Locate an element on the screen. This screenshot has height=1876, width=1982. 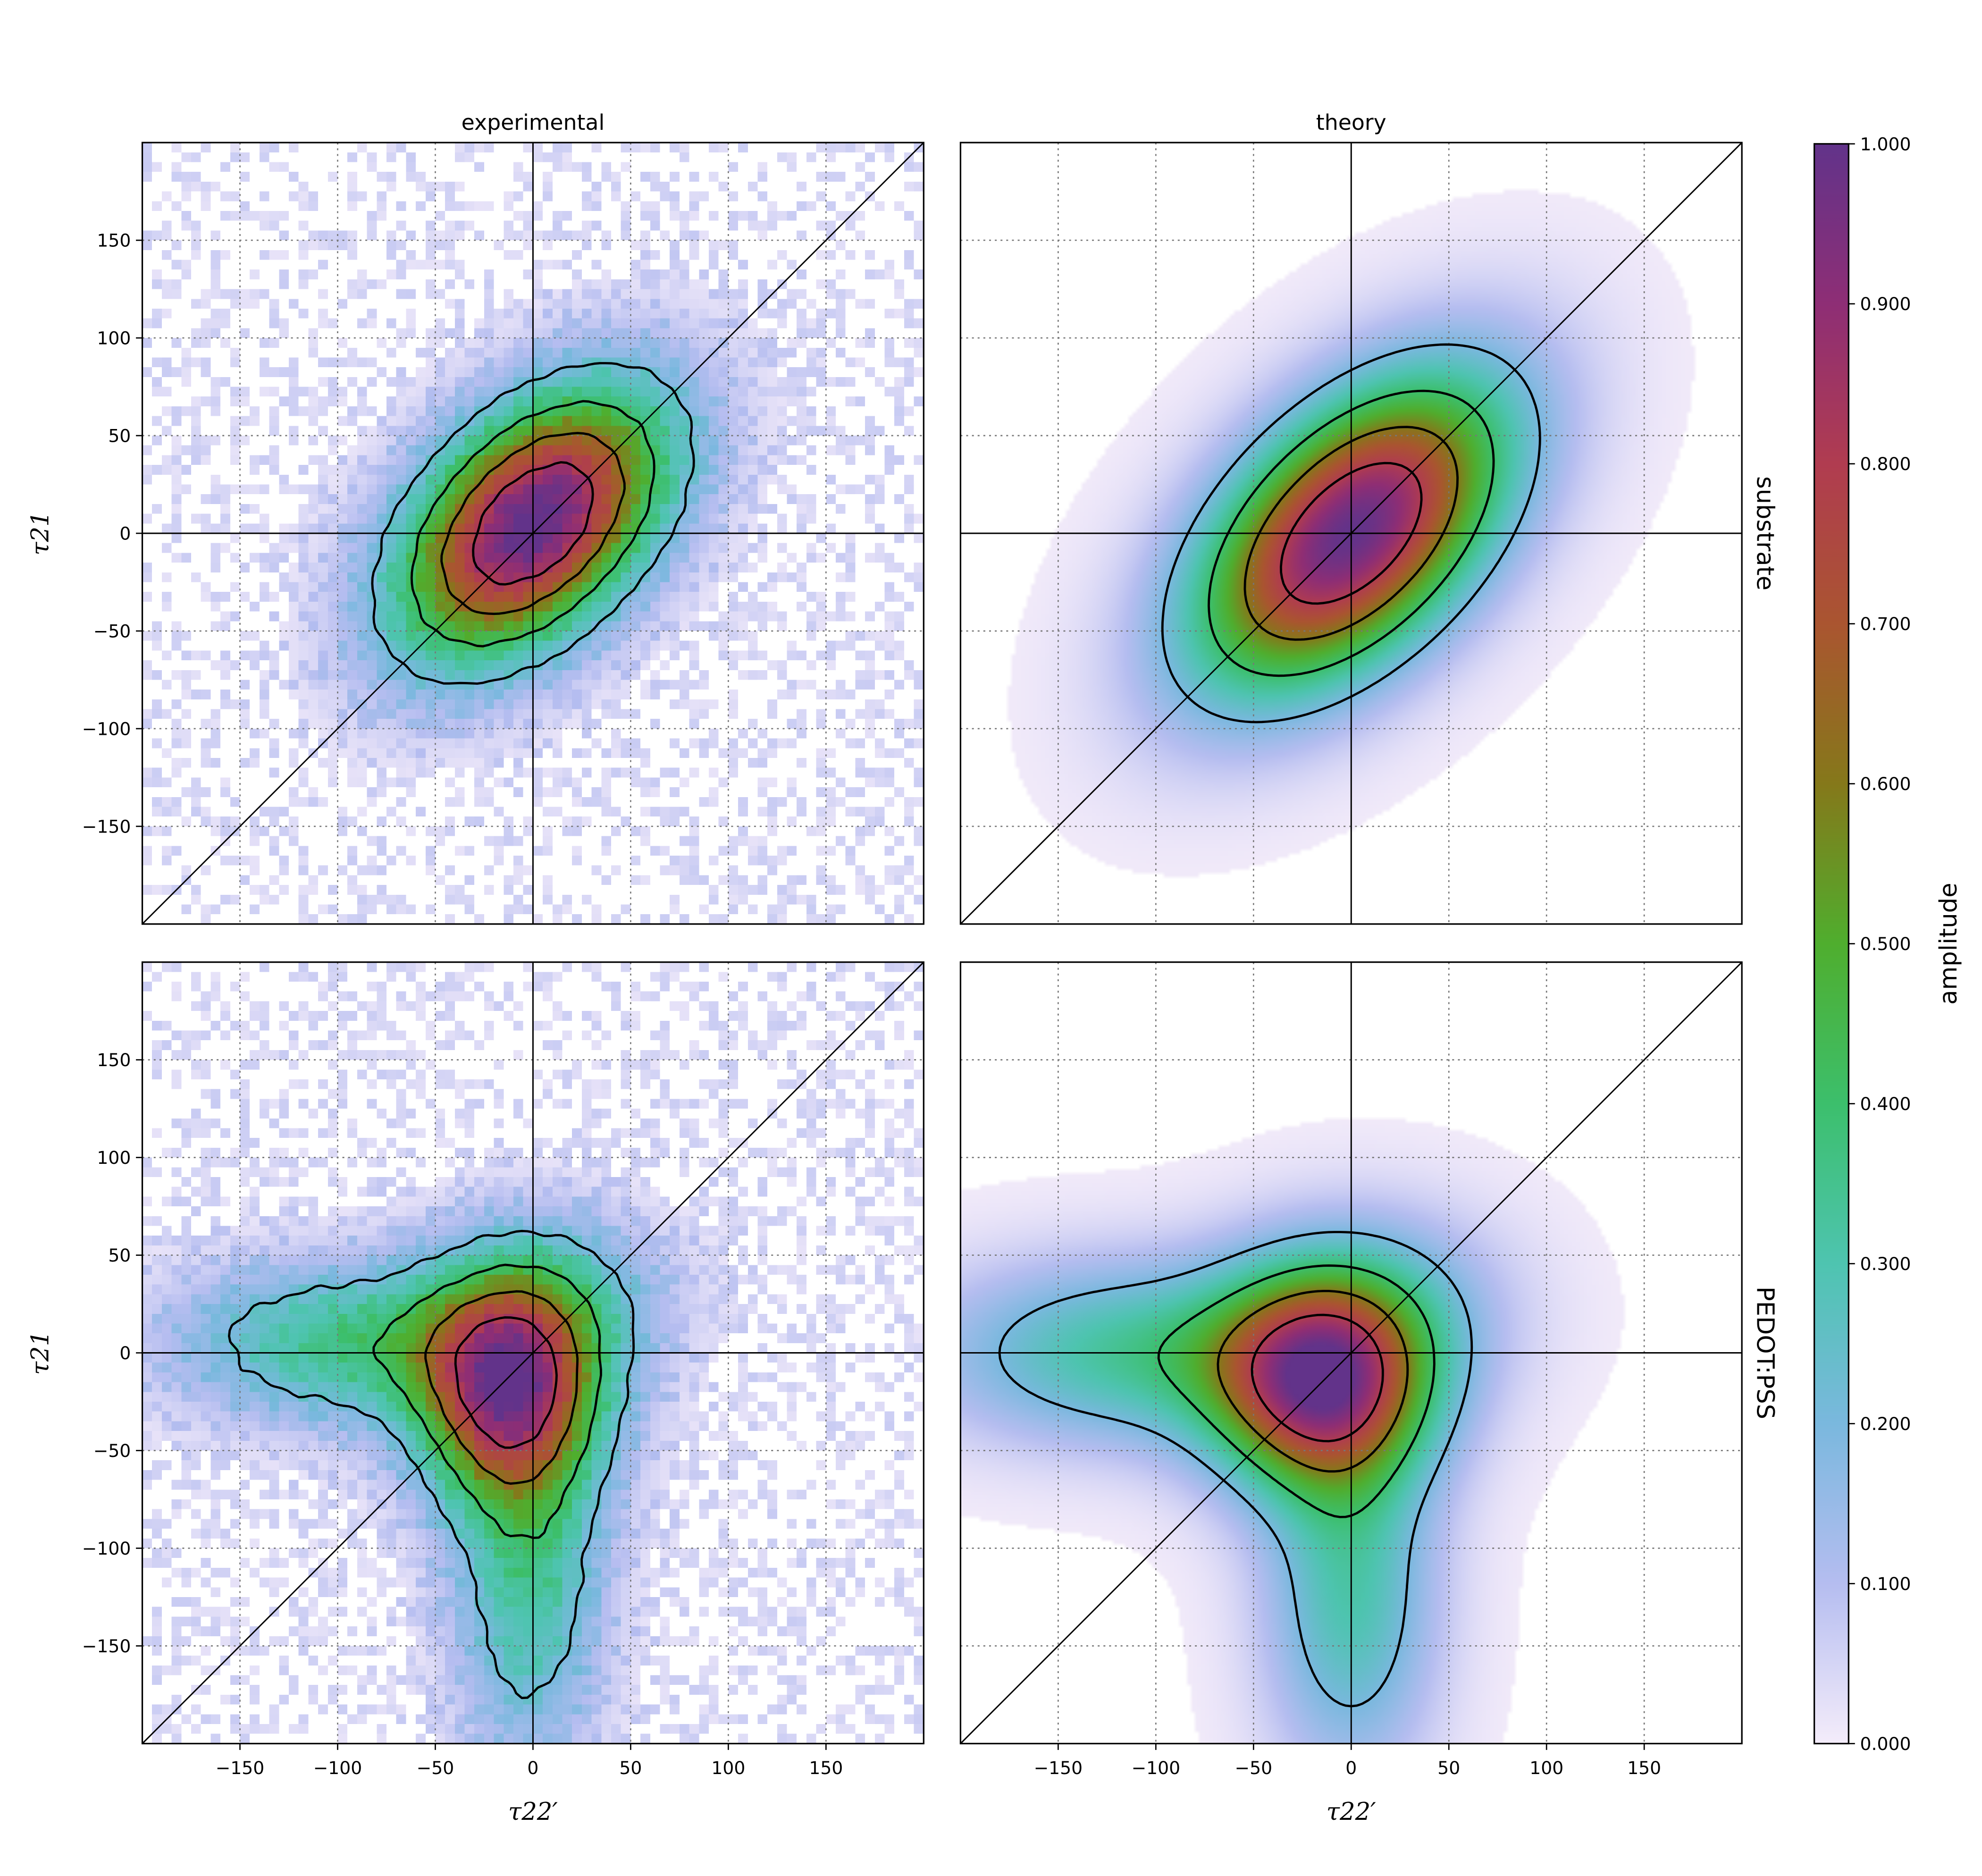
panel-title: experimental is located at coordinates (533, 122).